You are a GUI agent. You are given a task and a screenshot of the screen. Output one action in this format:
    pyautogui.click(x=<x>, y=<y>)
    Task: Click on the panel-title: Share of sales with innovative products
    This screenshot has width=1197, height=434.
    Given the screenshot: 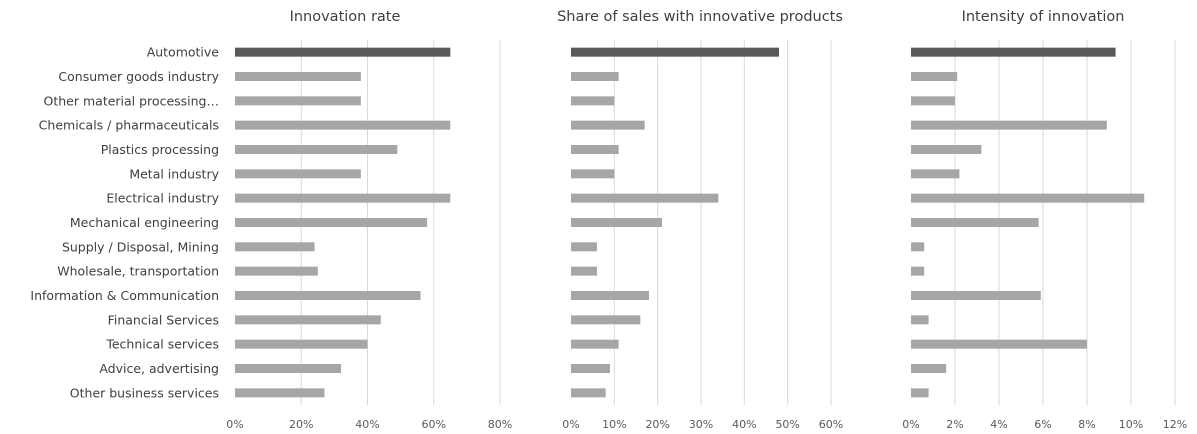 What is the action you would take?
    pyautogui.click(x=700, y=17)
    